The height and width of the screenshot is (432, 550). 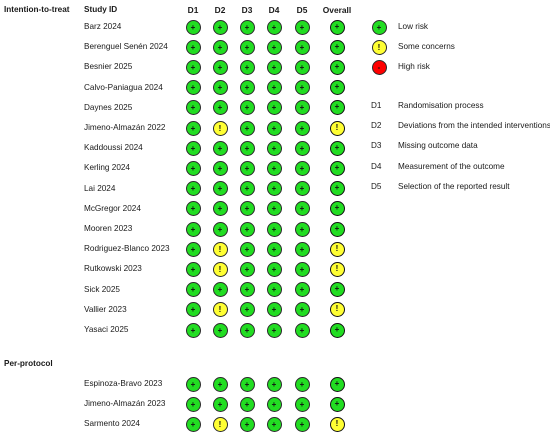 What do you see at coordinates (108, 228) in the screenshot?
I see `study-name: Mooren 2023` at bounding box center [108, 228].